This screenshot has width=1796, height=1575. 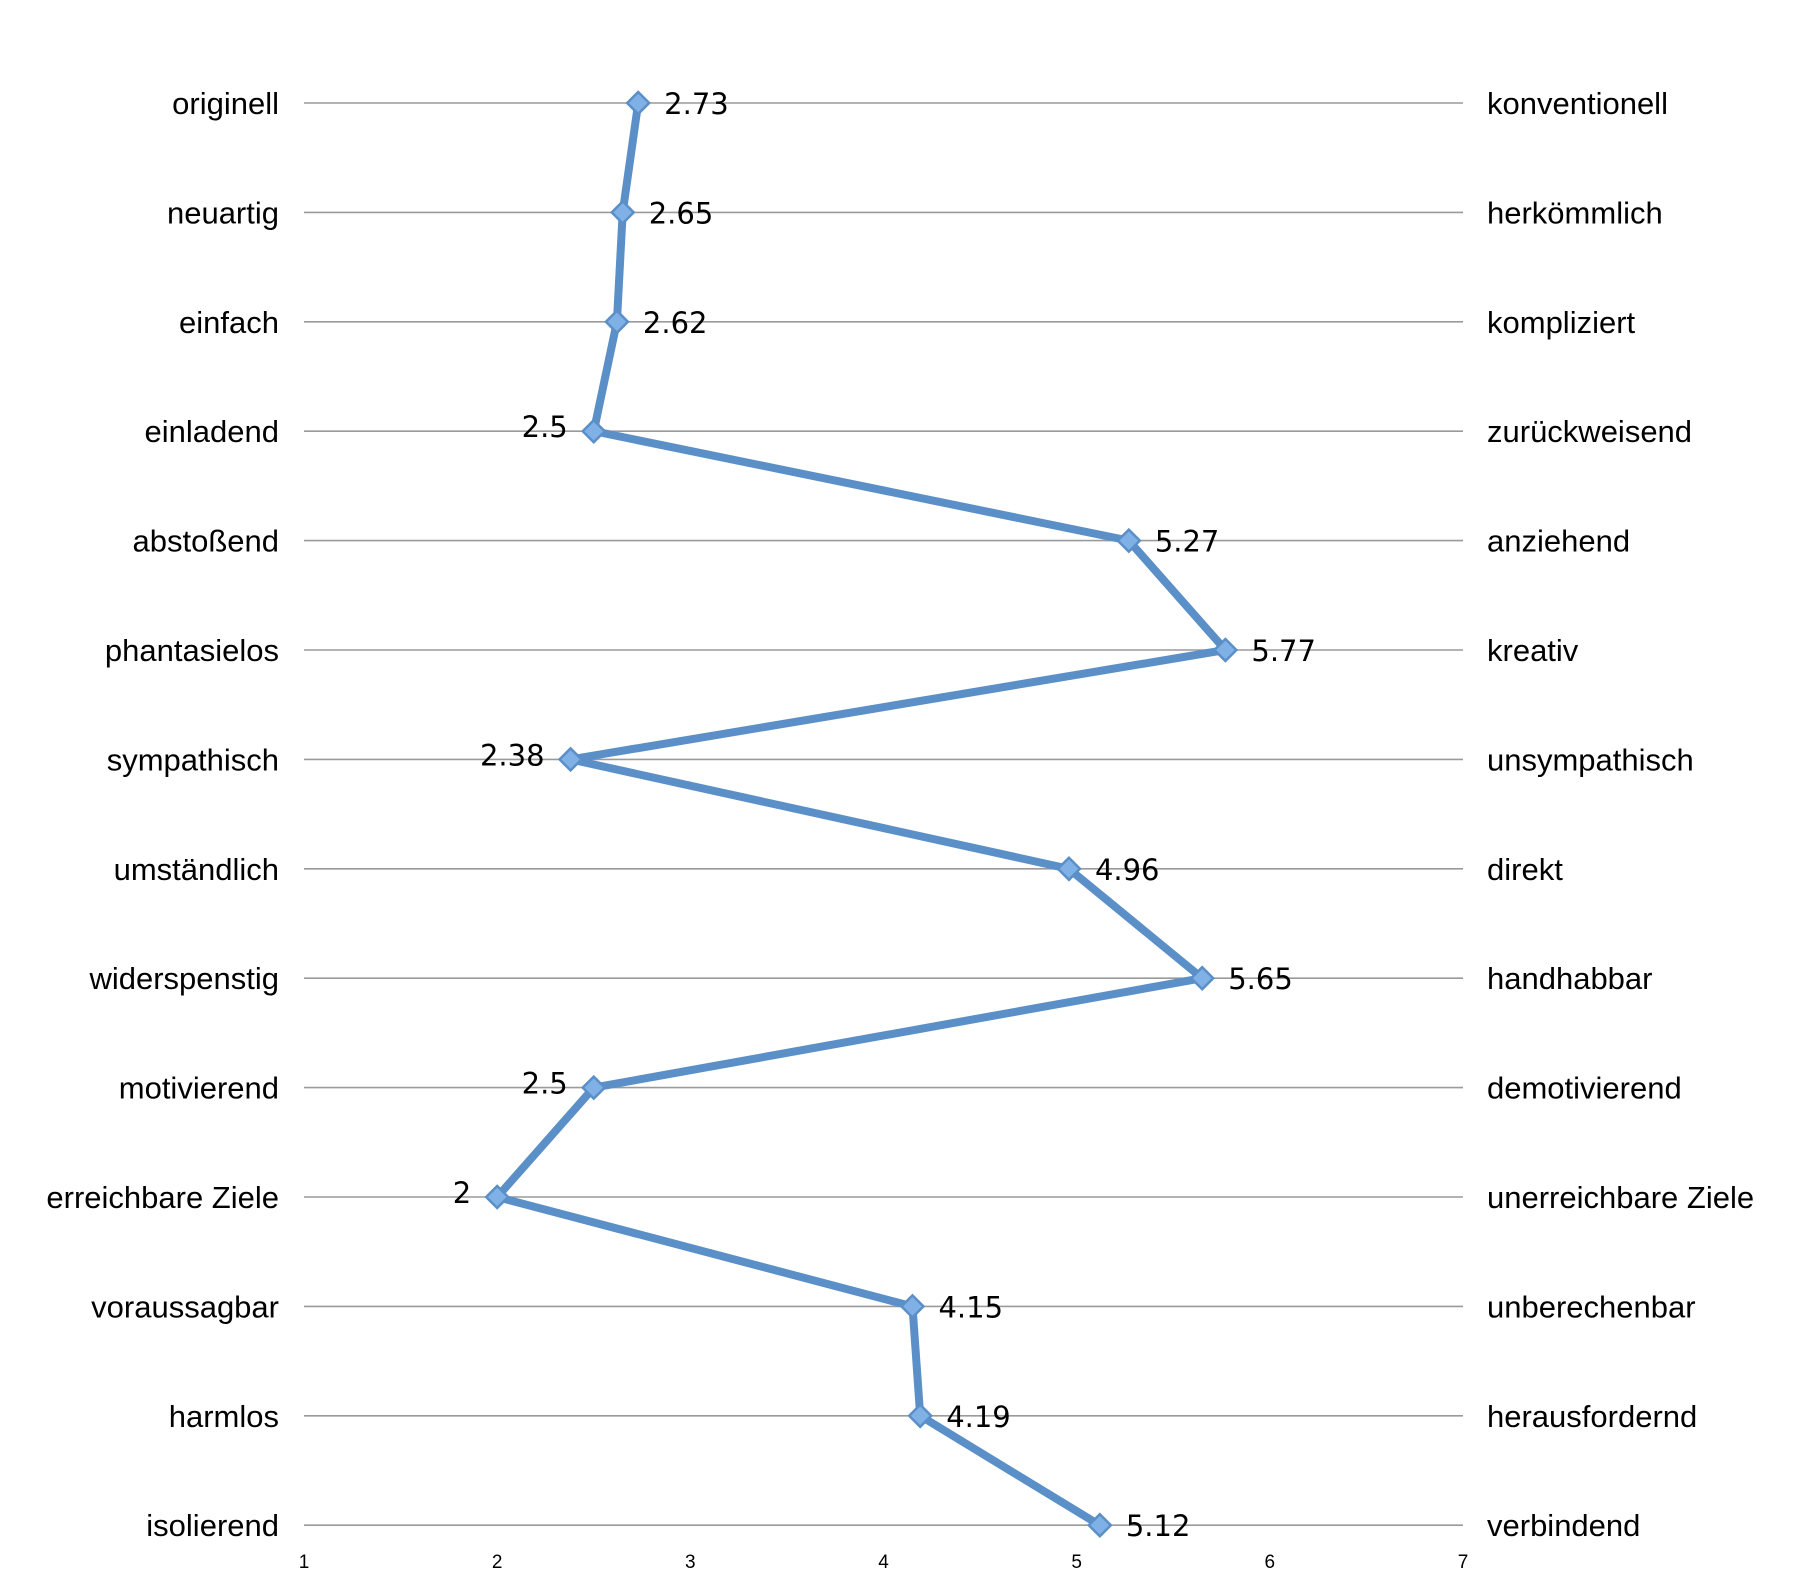 I want to click on right-label: kompliziert, so click(x=1561, y=322).